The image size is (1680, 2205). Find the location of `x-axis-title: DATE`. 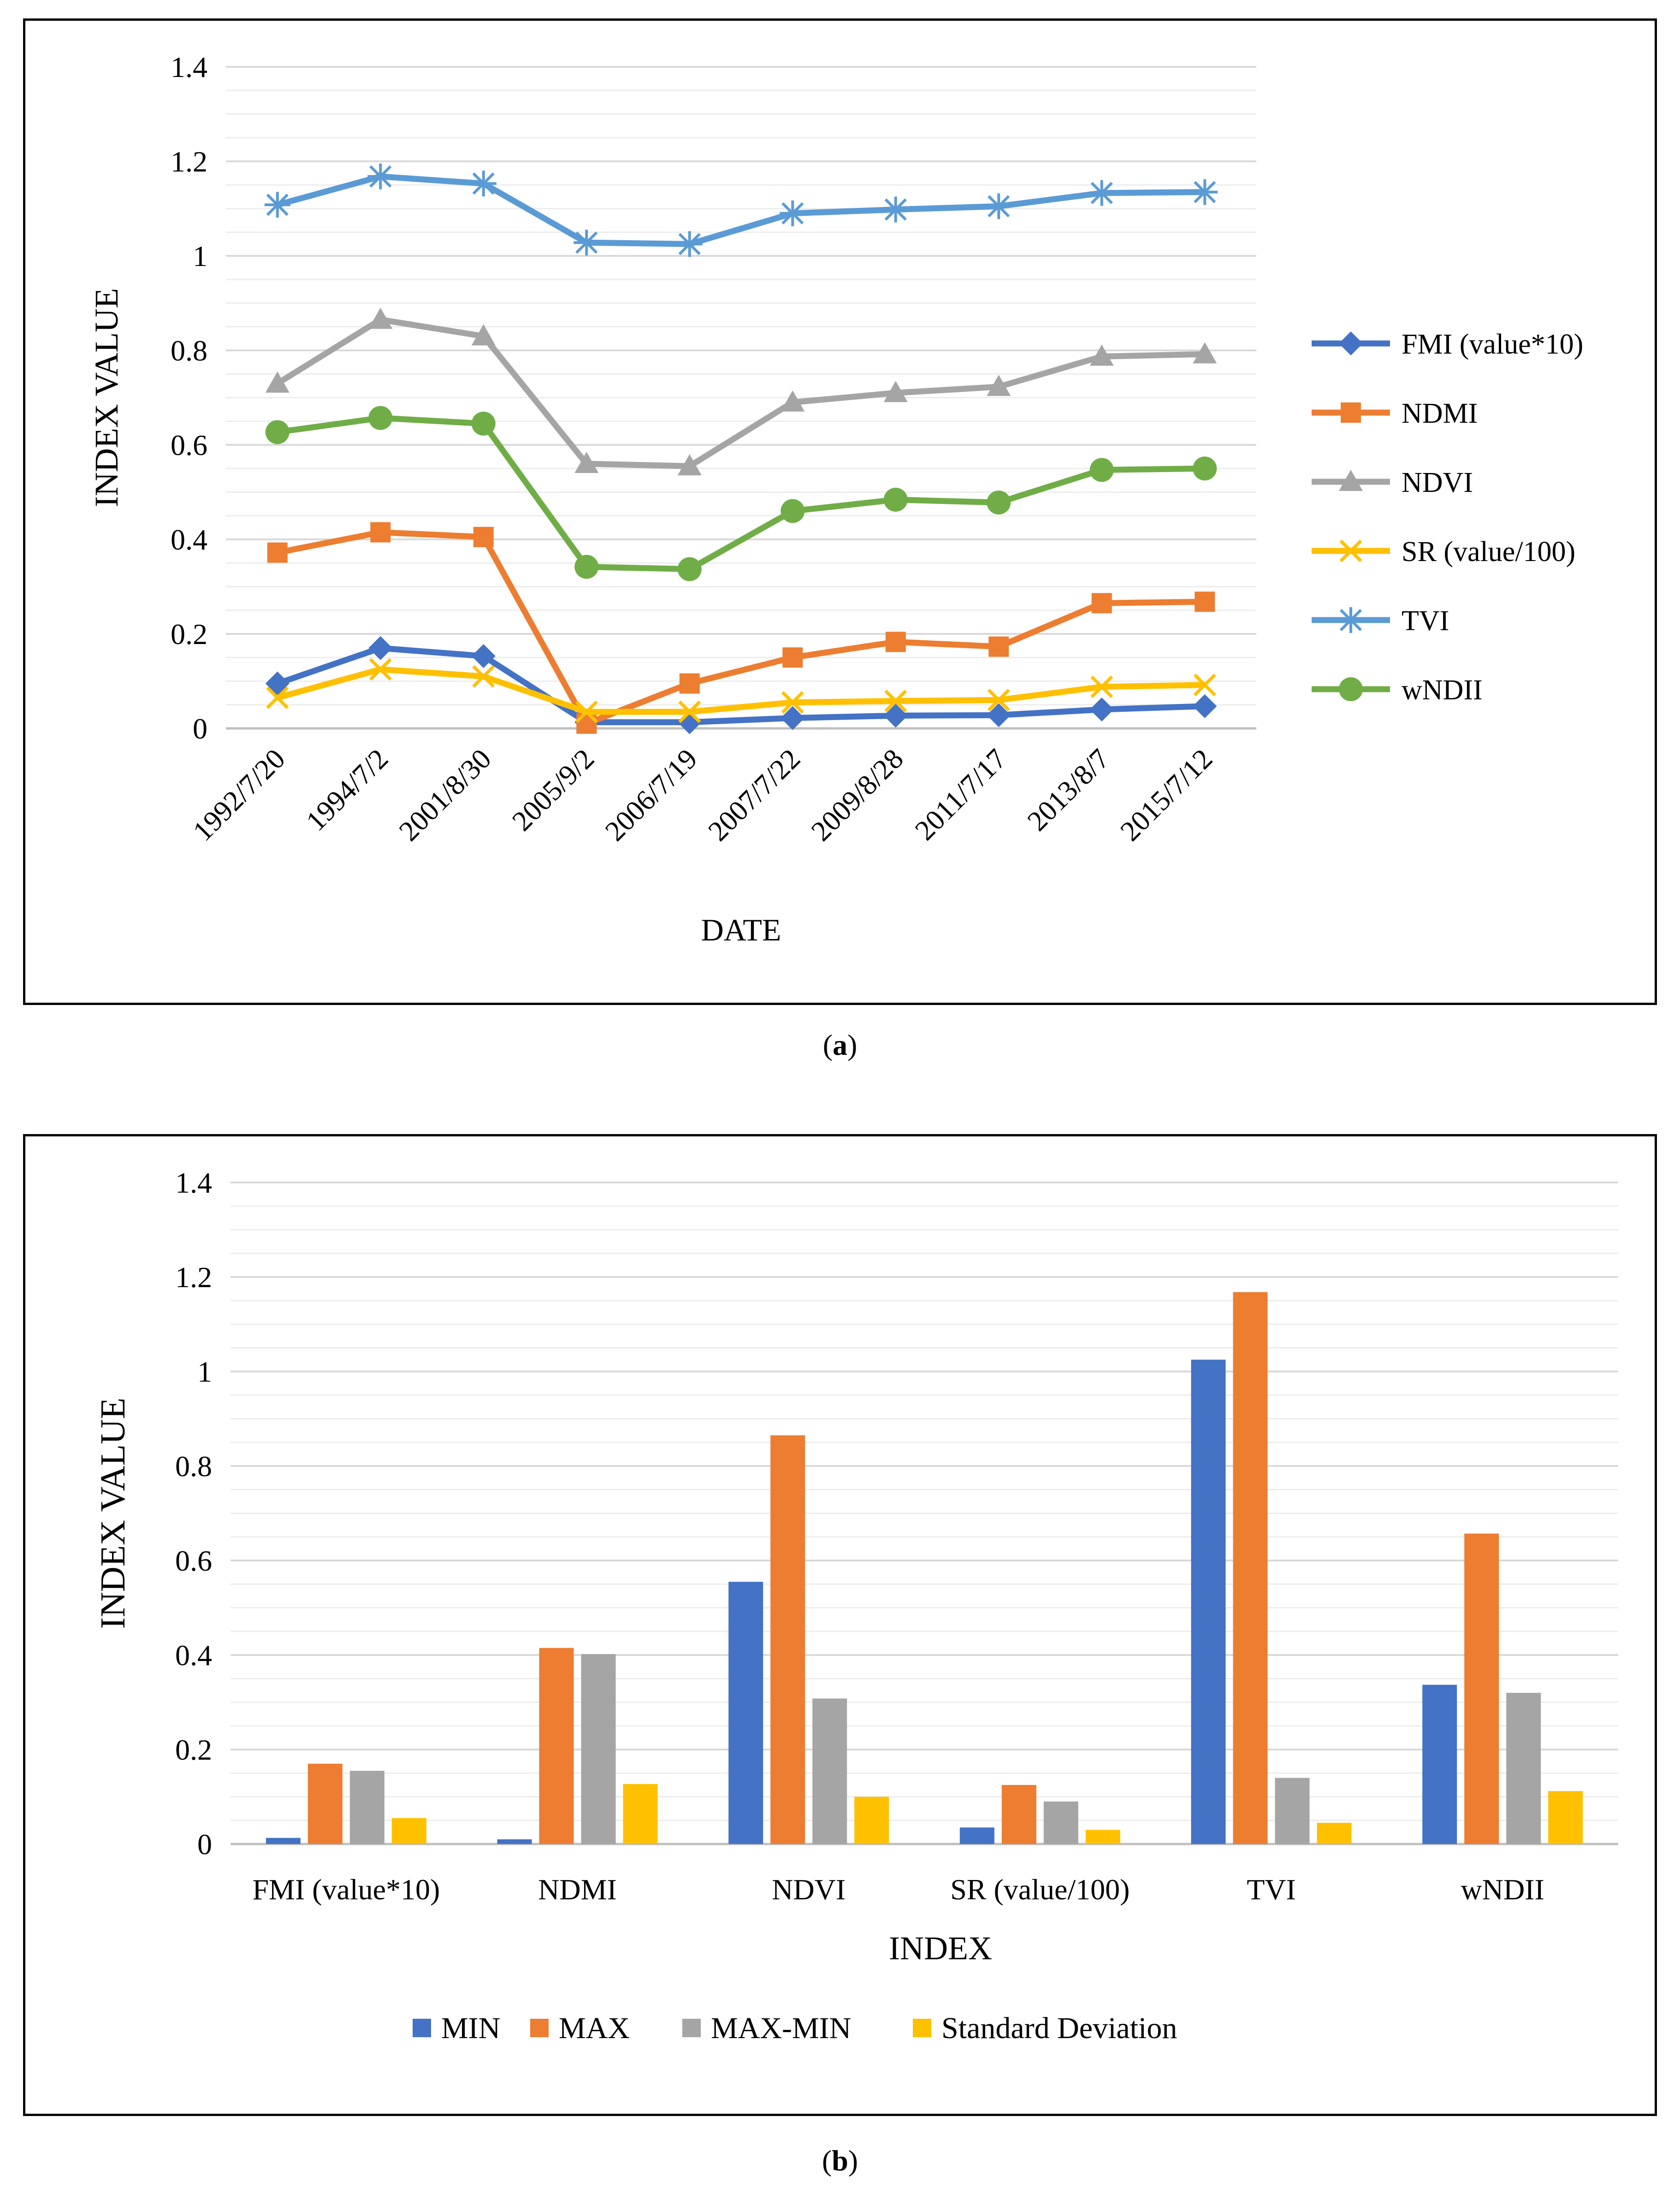

x-axis-title: DATE is located at coordinates (741, 929).